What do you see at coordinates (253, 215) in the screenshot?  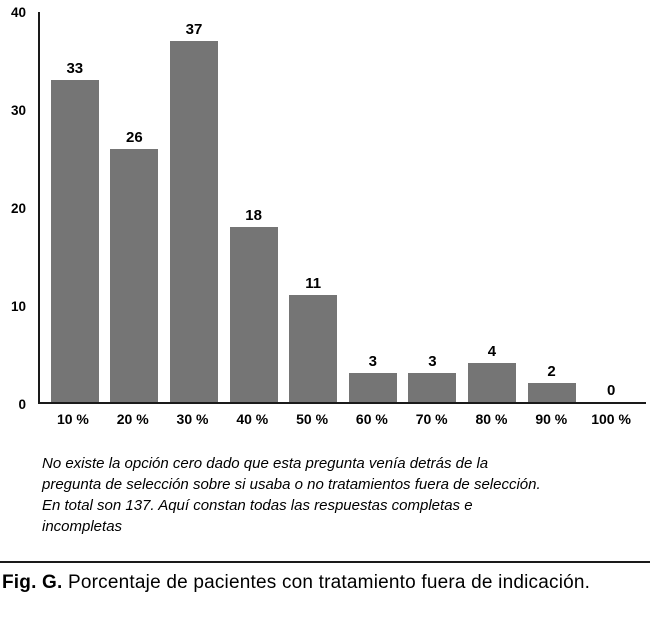 I see `bar-value-label: 18` at bounding box center [253, 215].